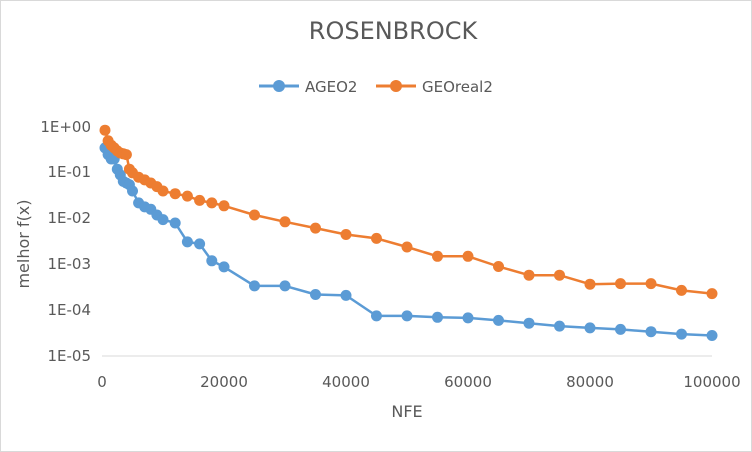 The image size is (752, 452). I want to click on y-axis-title: melhor f(x), so click(23, 243).